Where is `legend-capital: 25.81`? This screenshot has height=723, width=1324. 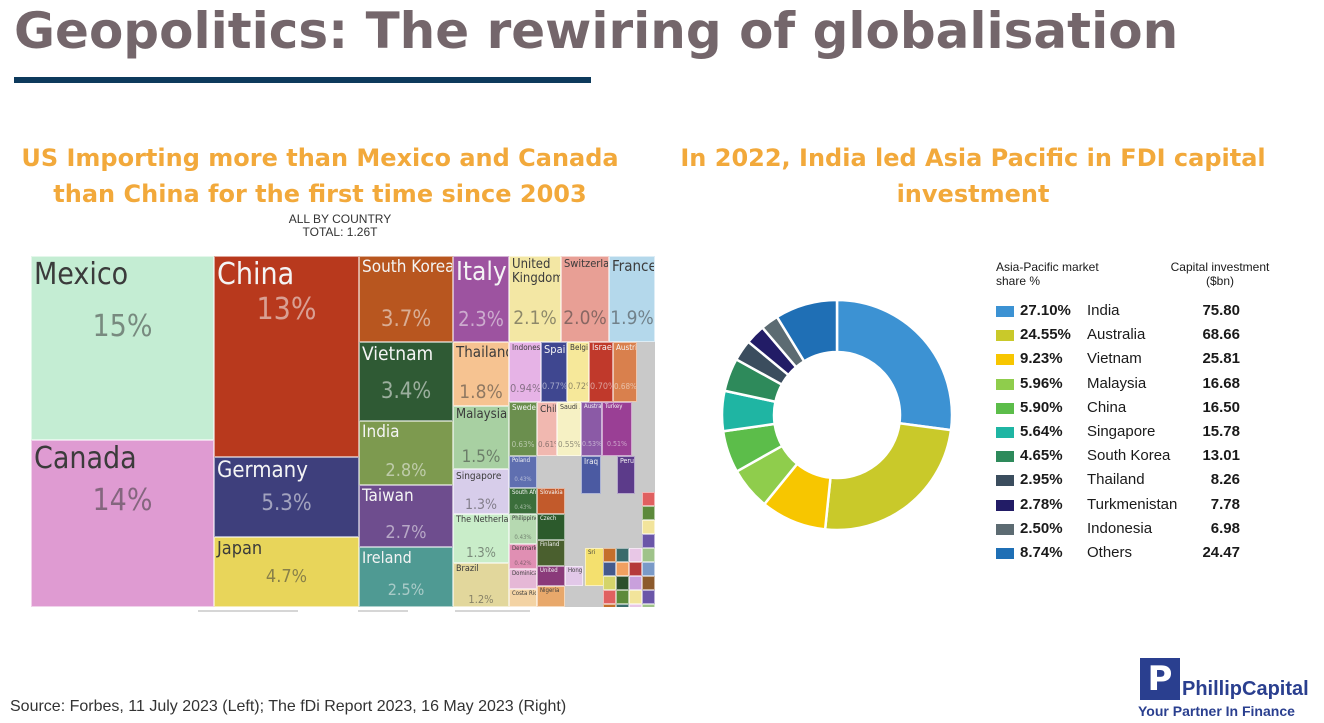
legend-capital: 25.81 is located at coordinates (1221, 359).